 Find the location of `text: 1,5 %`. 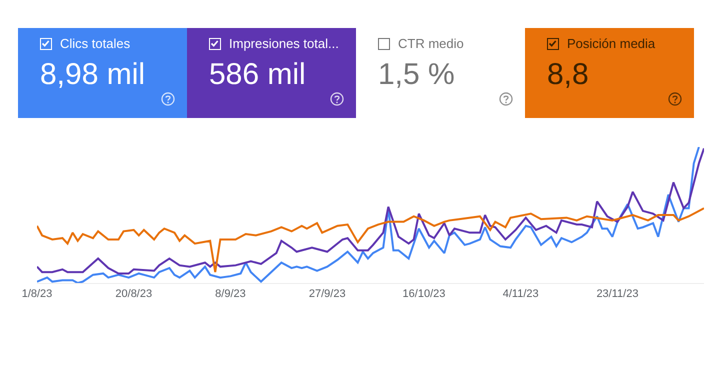

text: 1,5 % is located at coordinates (416, 75).